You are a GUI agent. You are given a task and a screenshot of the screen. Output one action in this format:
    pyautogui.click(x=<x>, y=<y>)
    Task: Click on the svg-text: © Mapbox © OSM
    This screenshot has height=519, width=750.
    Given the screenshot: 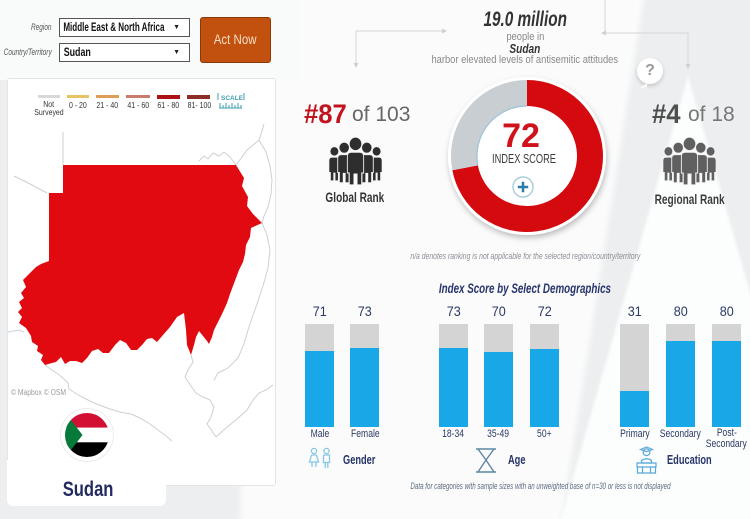 What is the action you would take?
    pyautogui.click(x=38, y=392)
    